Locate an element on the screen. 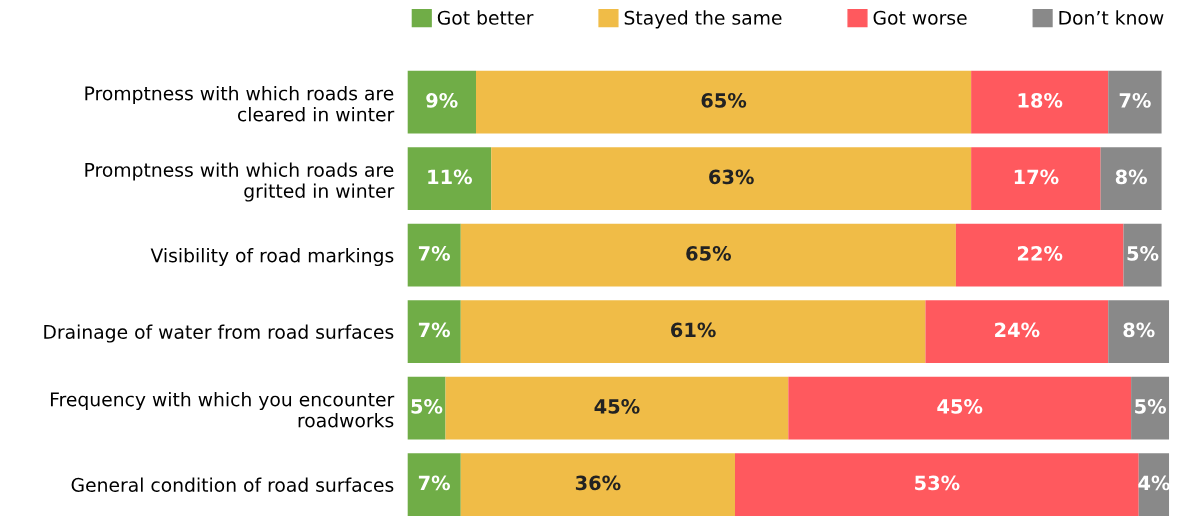 The height and width of the screenshot is (532, 1181). legend-label: Got worse is located at coordinates (920, 17).